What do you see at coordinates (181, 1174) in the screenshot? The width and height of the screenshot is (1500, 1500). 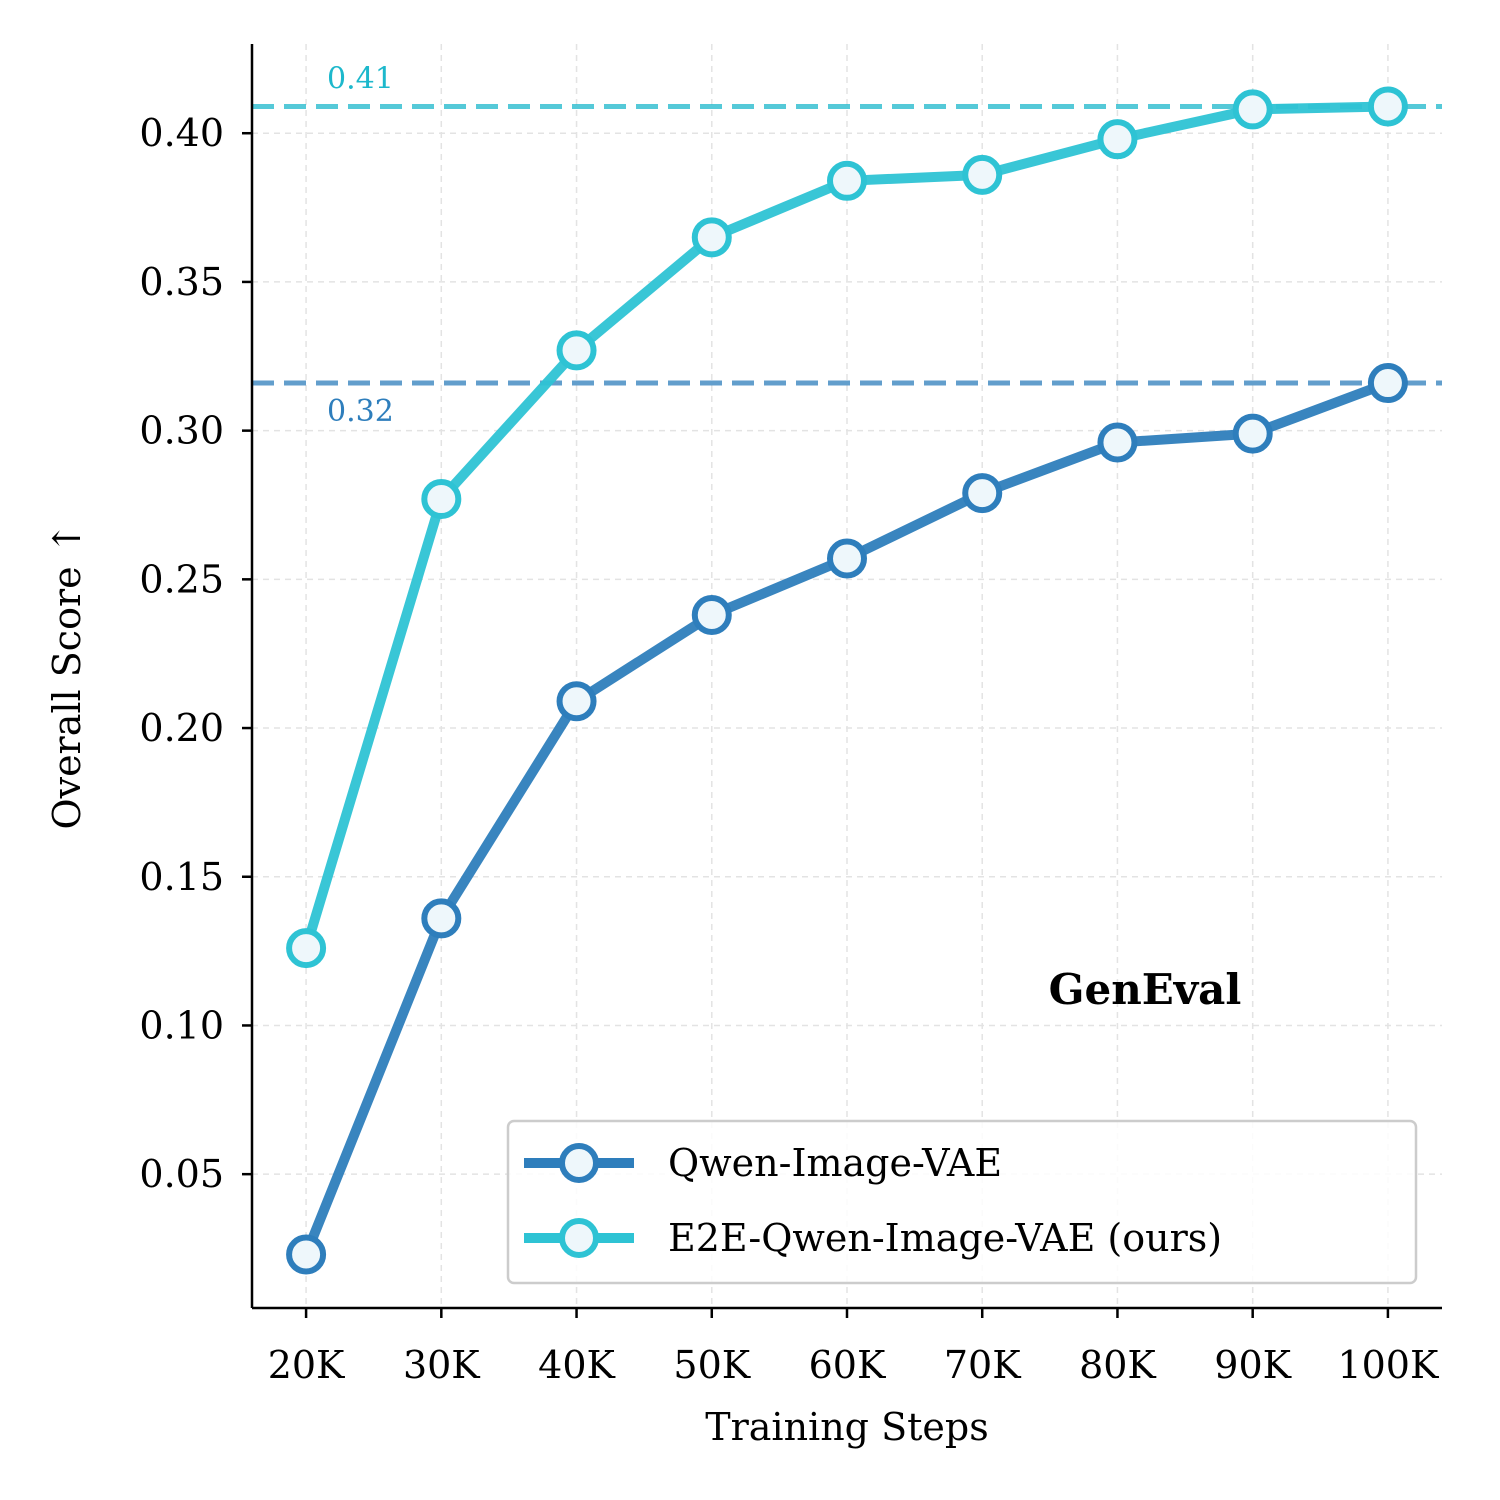 I see `y-tick-label: 0.05` at bounding box center [181, 1174].